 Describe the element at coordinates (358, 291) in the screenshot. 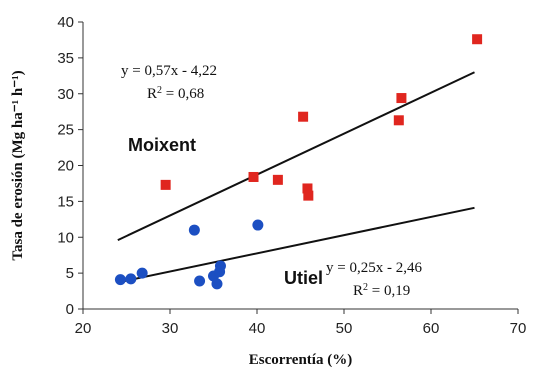

I see `r2-prefix-utiel: R` at that location.